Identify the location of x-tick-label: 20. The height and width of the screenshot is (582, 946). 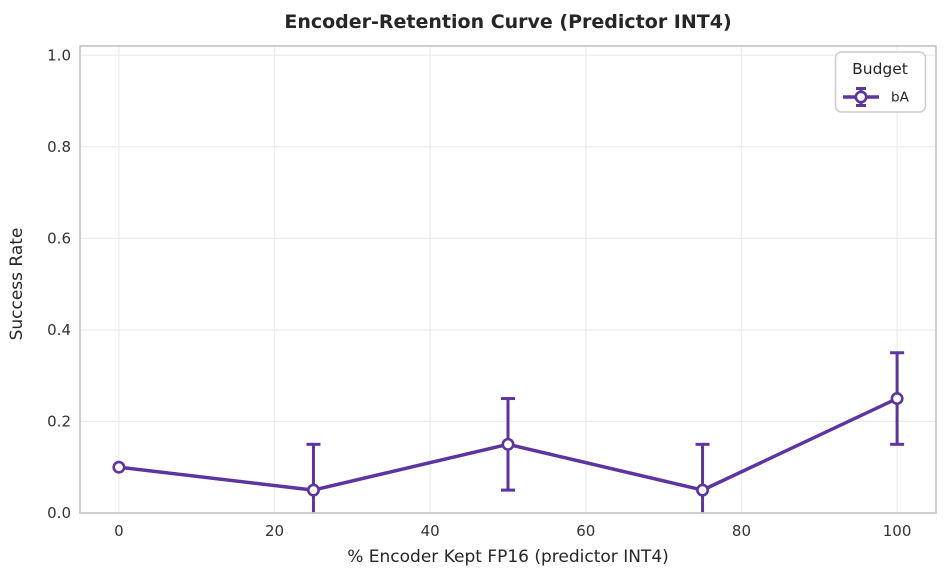
(274, 531).